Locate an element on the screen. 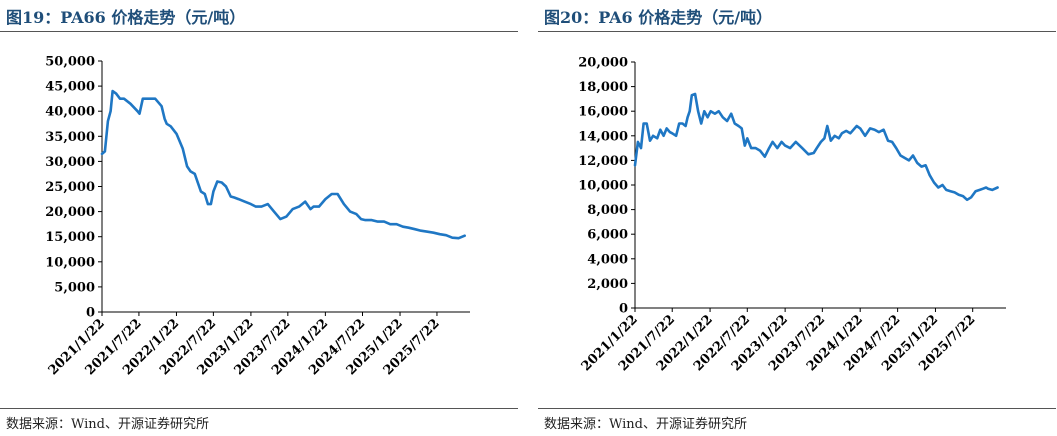 This screenshot has height=436, width=1057. y-tick-label: 40,000 is located at coordinates (70, 112).